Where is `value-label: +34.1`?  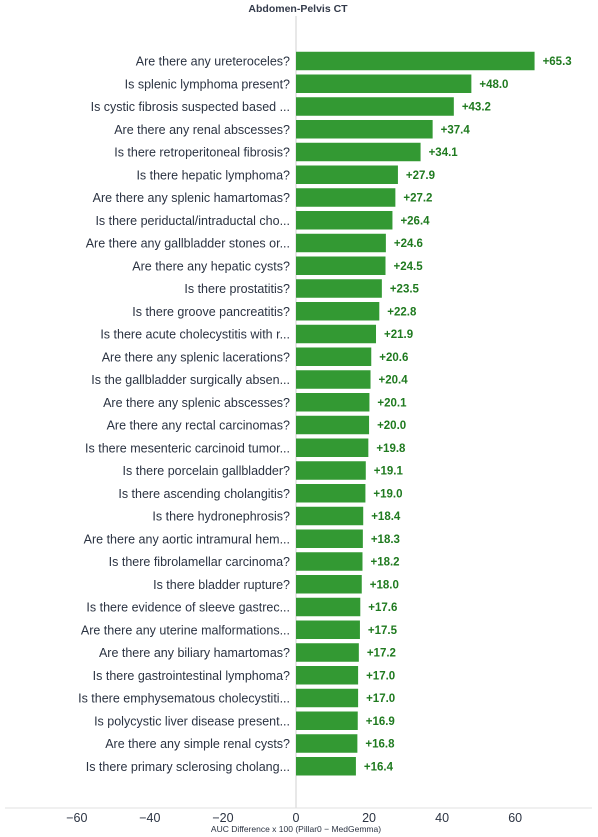
value-label: +34.1 is located at coordinates (444, 153).